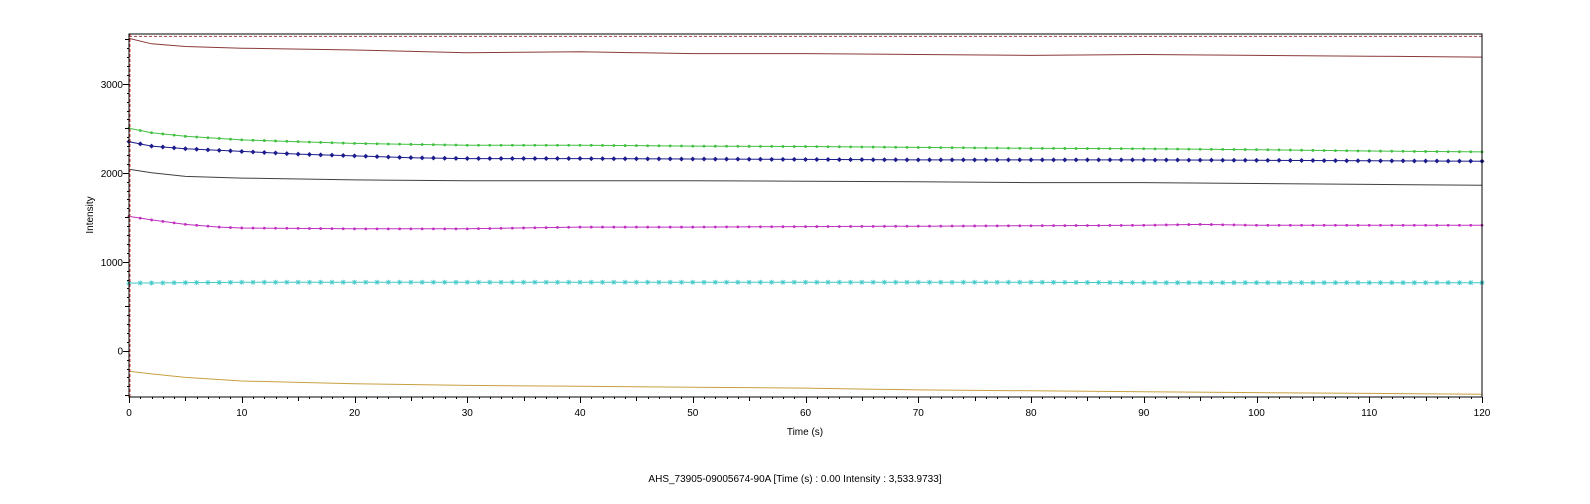 The width and height of the screenshot is (1590, 504). I want to click on x-tick-label: 80, so click(1031, 413).